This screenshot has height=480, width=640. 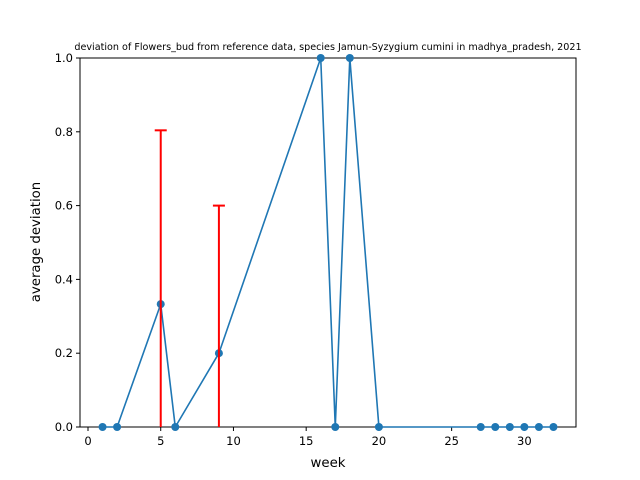 I want to click on x-axis-label: week, so click(x=328, y=463).